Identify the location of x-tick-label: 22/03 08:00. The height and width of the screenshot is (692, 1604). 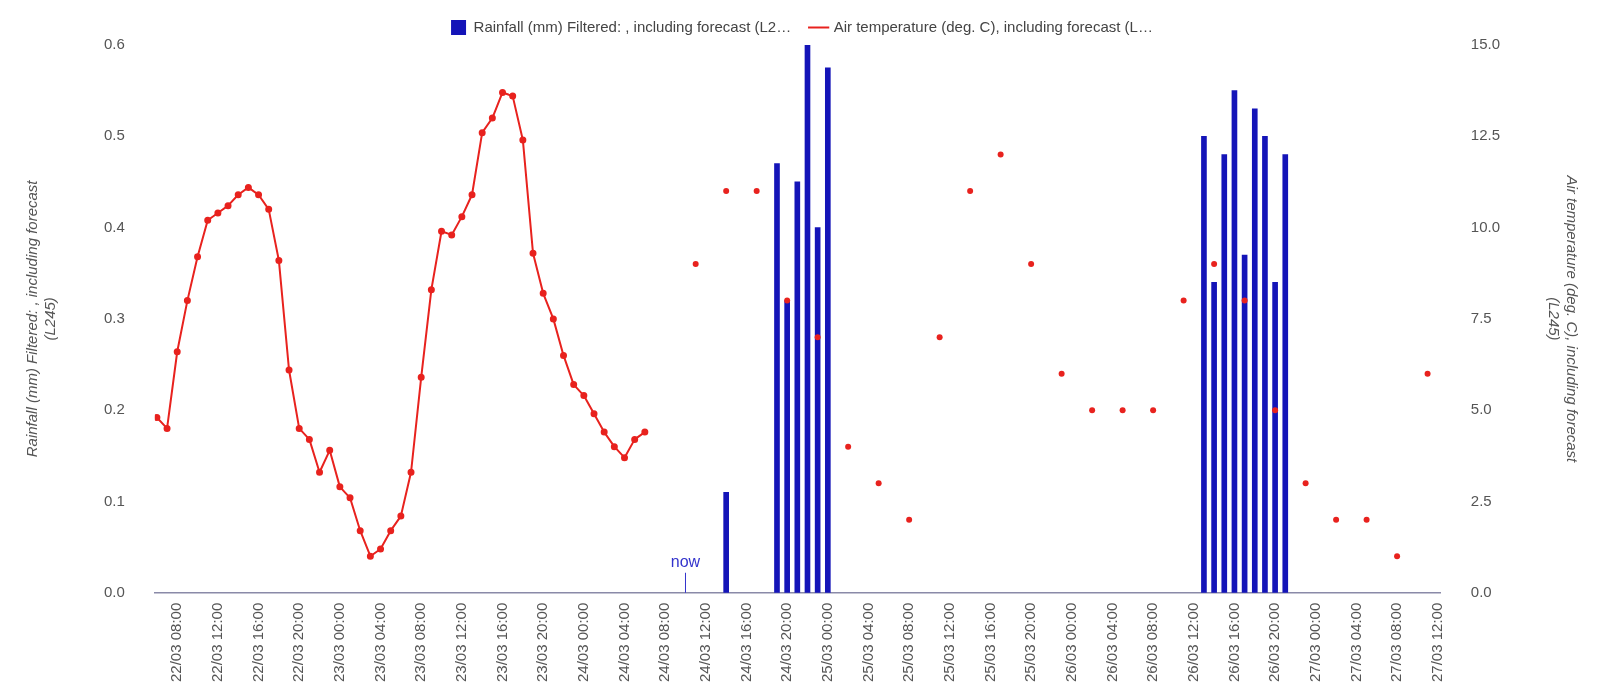
(176, 642).